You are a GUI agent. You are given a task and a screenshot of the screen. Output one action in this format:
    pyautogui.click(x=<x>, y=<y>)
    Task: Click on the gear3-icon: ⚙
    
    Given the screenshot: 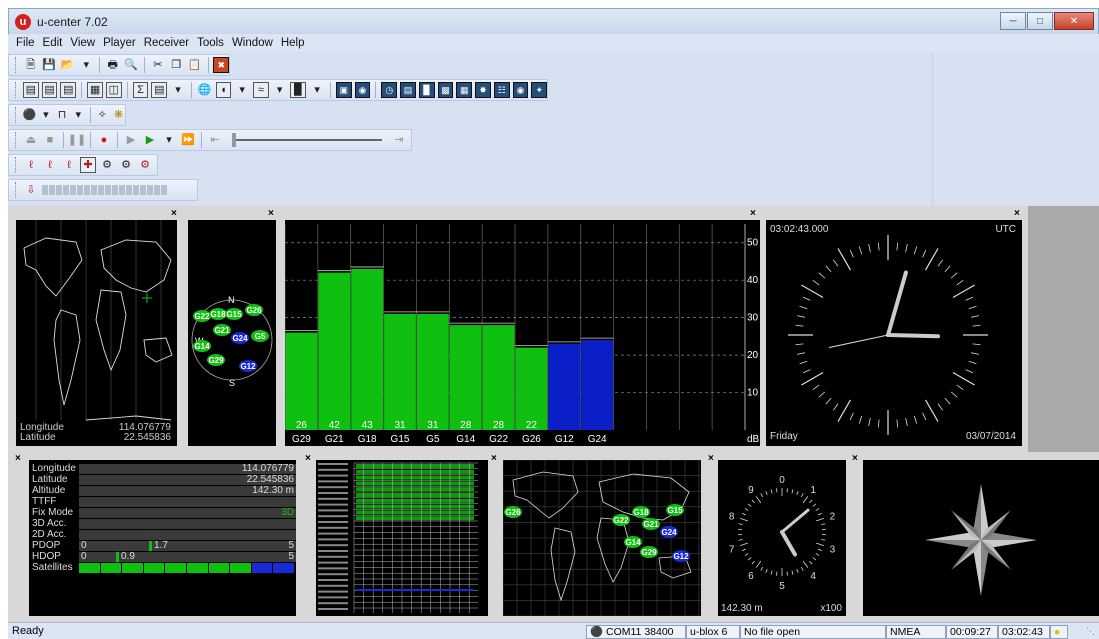 What is the action you would take?
    pyautogui.click(x=145, y=164)
    